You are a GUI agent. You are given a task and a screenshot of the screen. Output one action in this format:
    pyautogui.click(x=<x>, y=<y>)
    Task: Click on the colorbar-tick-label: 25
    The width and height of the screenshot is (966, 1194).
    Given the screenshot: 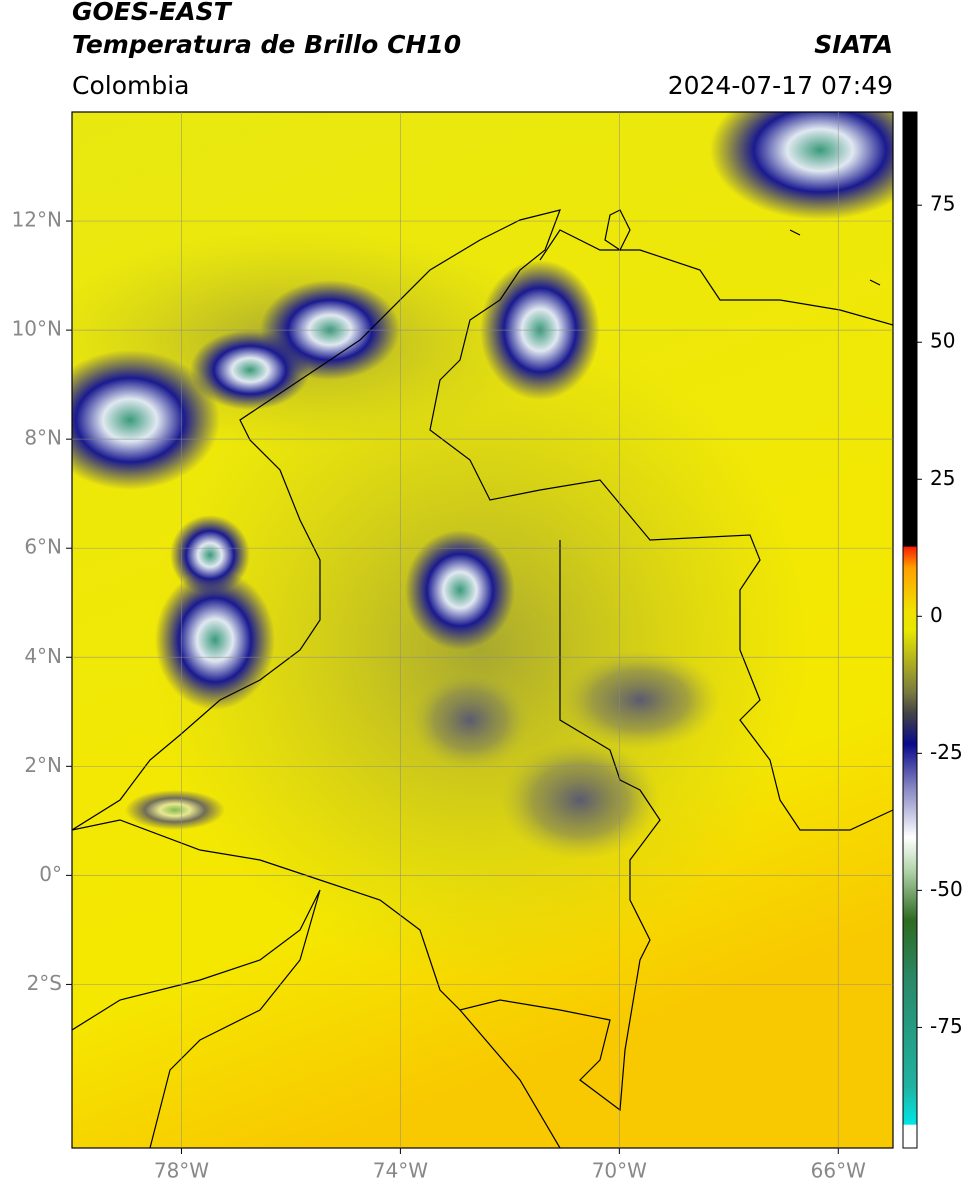 What is the action you would take?
    pyautogui.click(x=942, y=478)
    